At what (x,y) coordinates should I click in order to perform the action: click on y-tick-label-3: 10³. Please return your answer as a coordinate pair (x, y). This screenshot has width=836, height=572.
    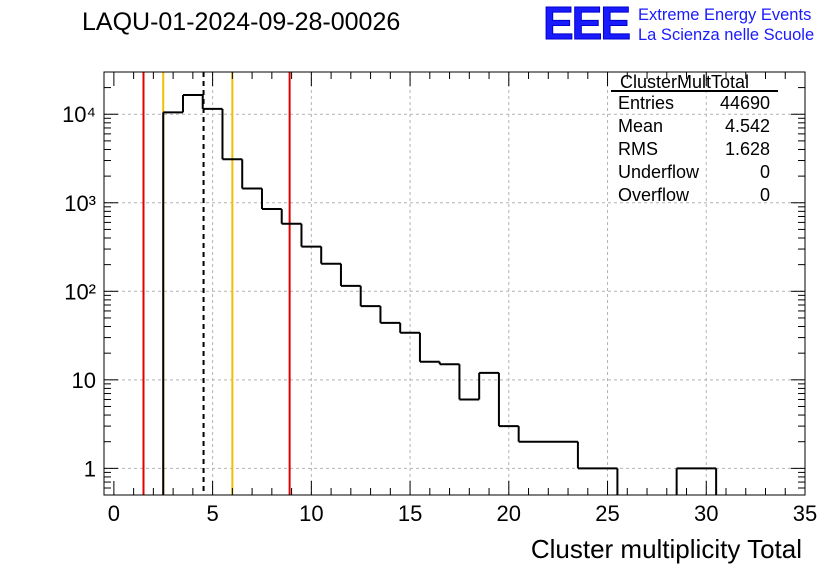
    Looking at the image, I should click on (80, 203).